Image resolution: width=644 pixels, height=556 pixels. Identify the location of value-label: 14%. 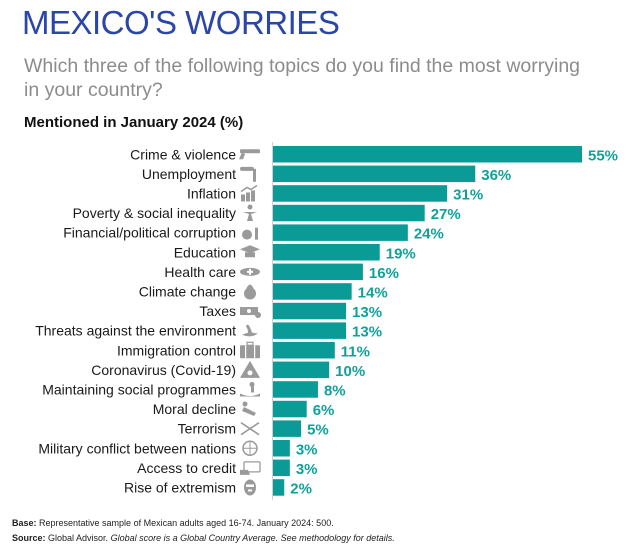
(373, 292).